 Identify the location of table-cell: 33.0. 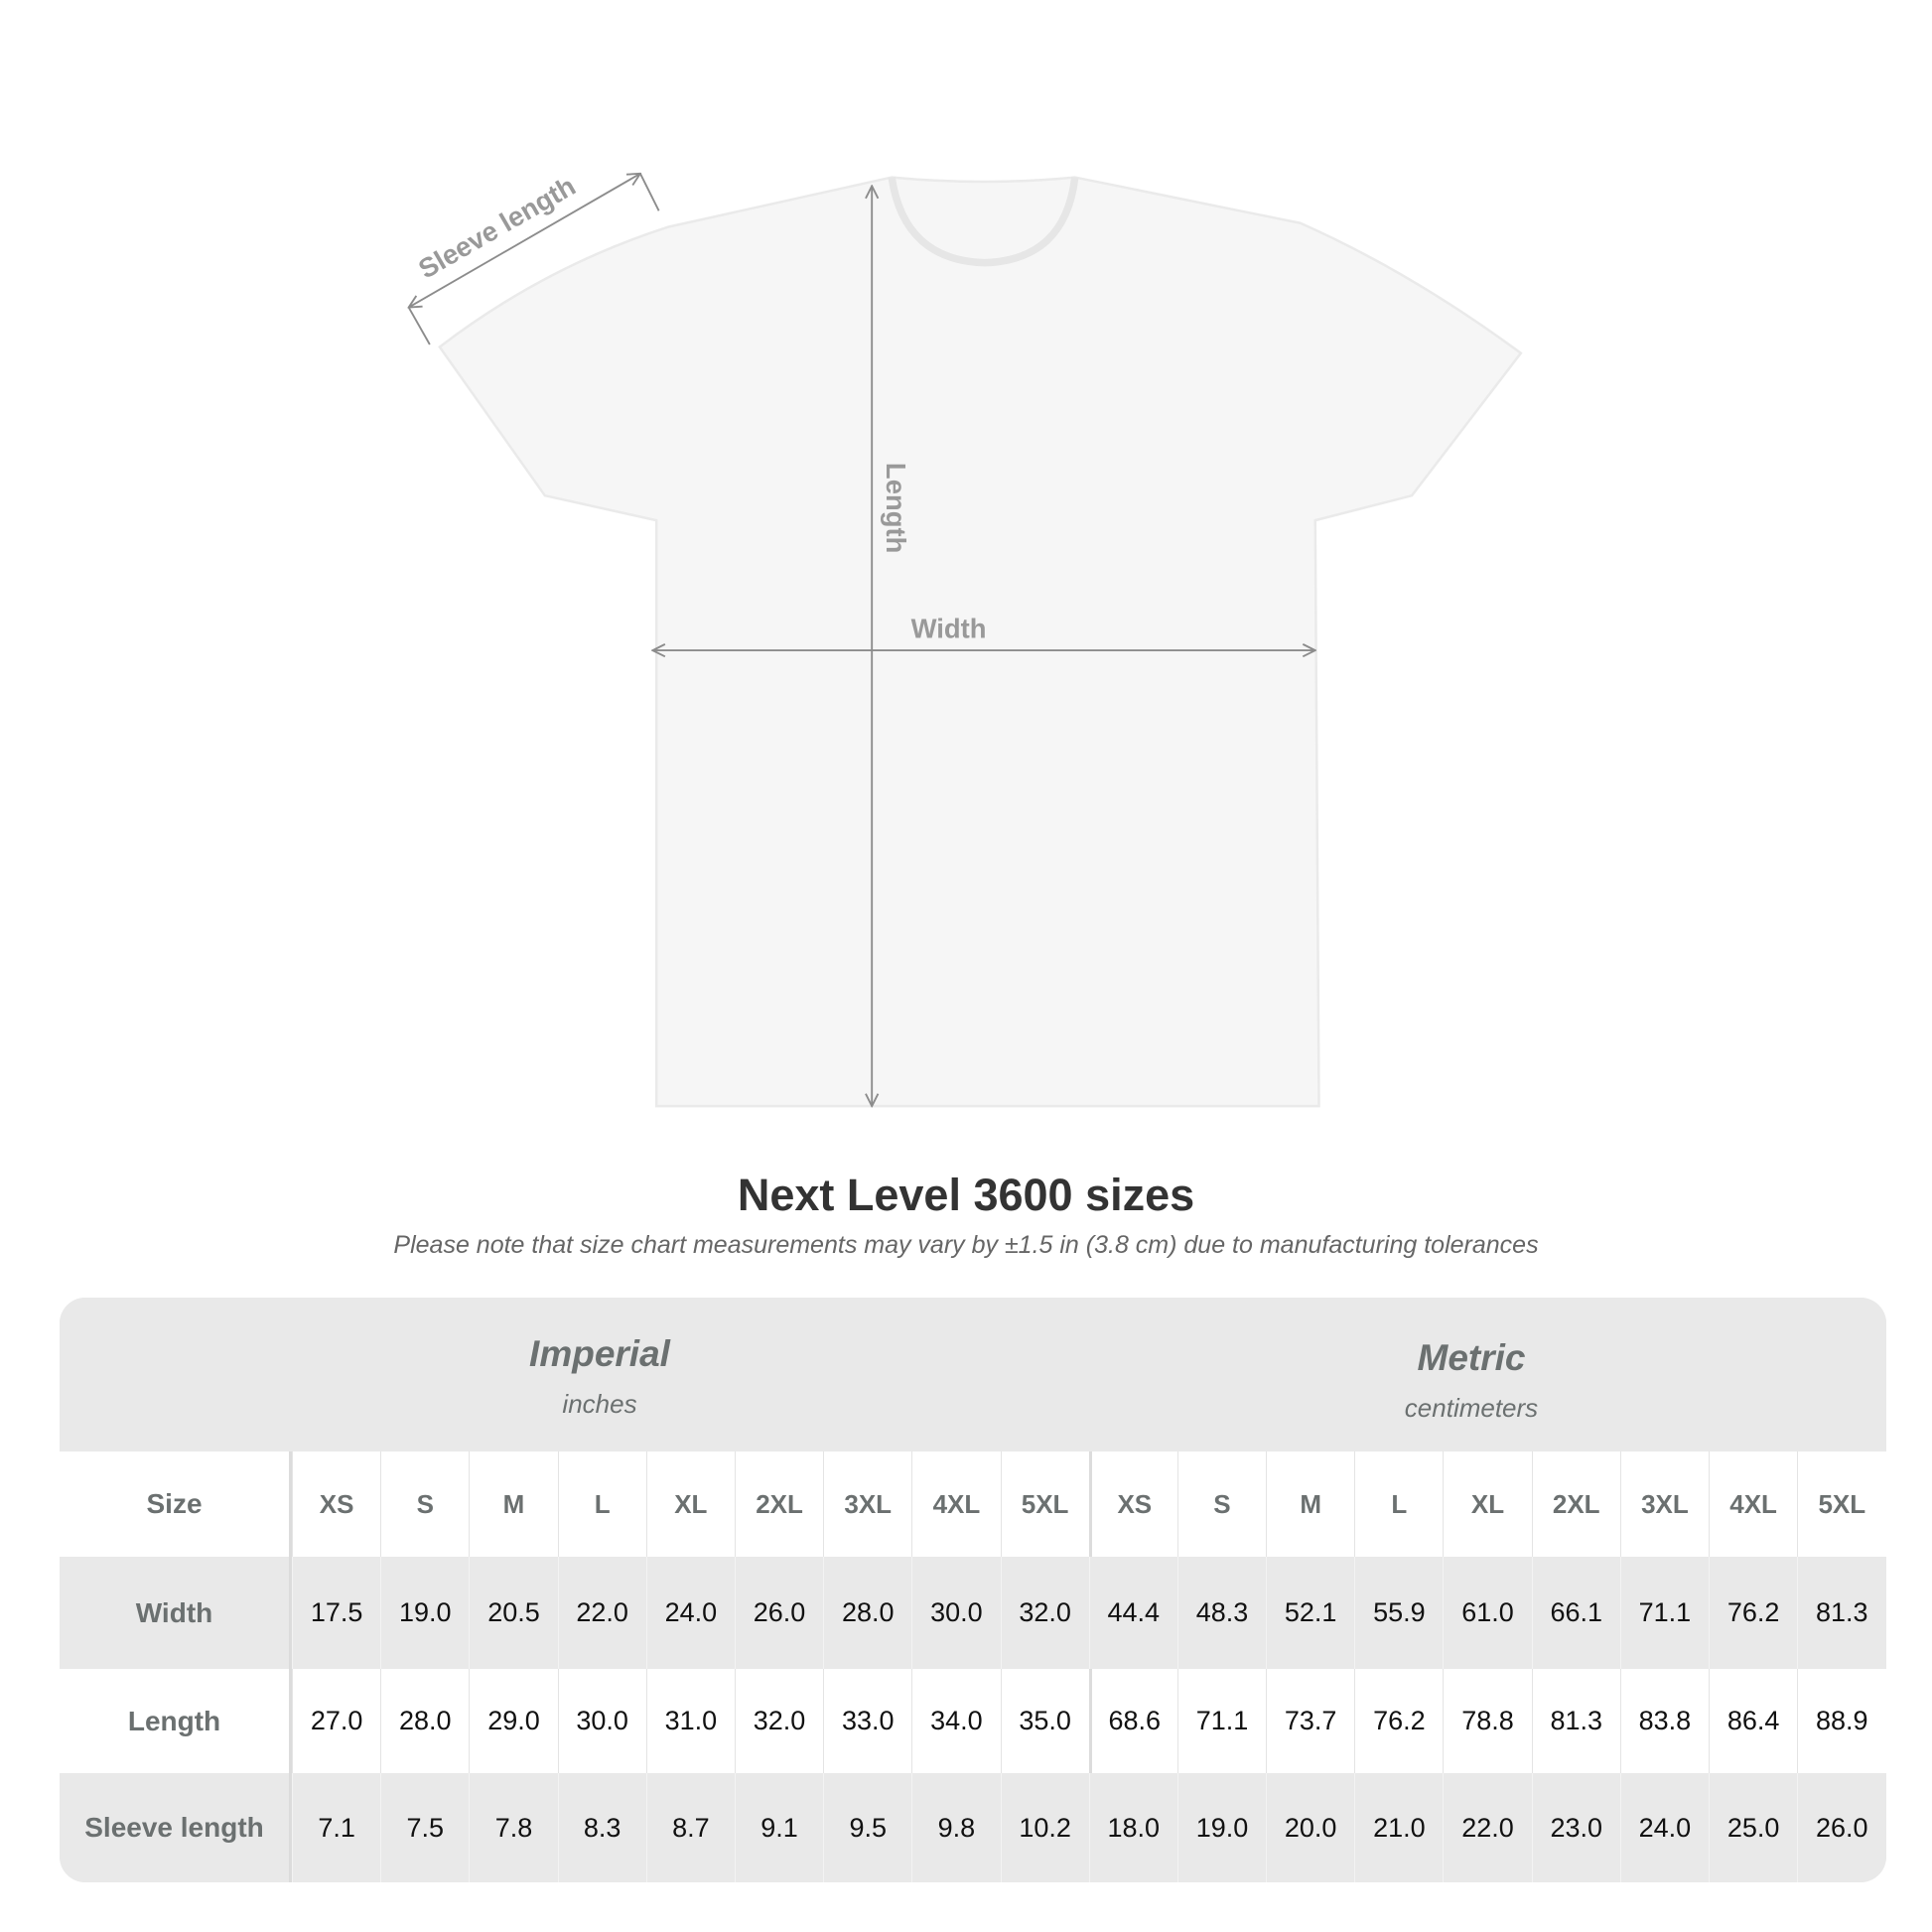
(867, 1721).